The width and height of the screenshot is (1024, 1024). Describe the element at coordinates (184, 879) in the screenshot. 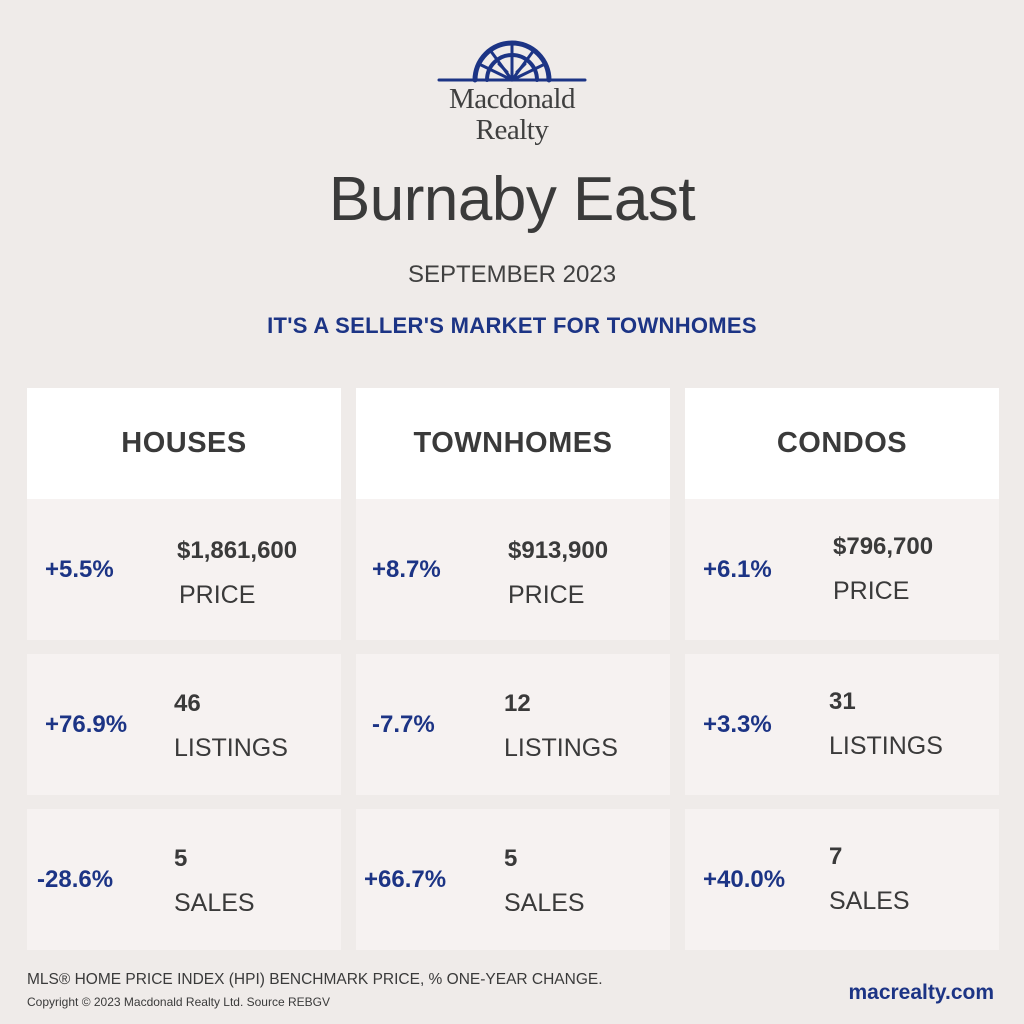

I see `sales-card: -28.6% 5 SALES` at that location.